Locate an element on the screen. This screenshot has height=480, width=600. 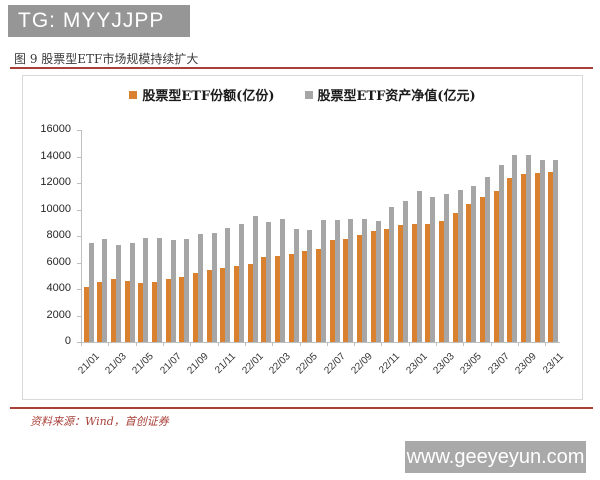
x-tick-label: 23/07 is located at coordinates (498, 364).